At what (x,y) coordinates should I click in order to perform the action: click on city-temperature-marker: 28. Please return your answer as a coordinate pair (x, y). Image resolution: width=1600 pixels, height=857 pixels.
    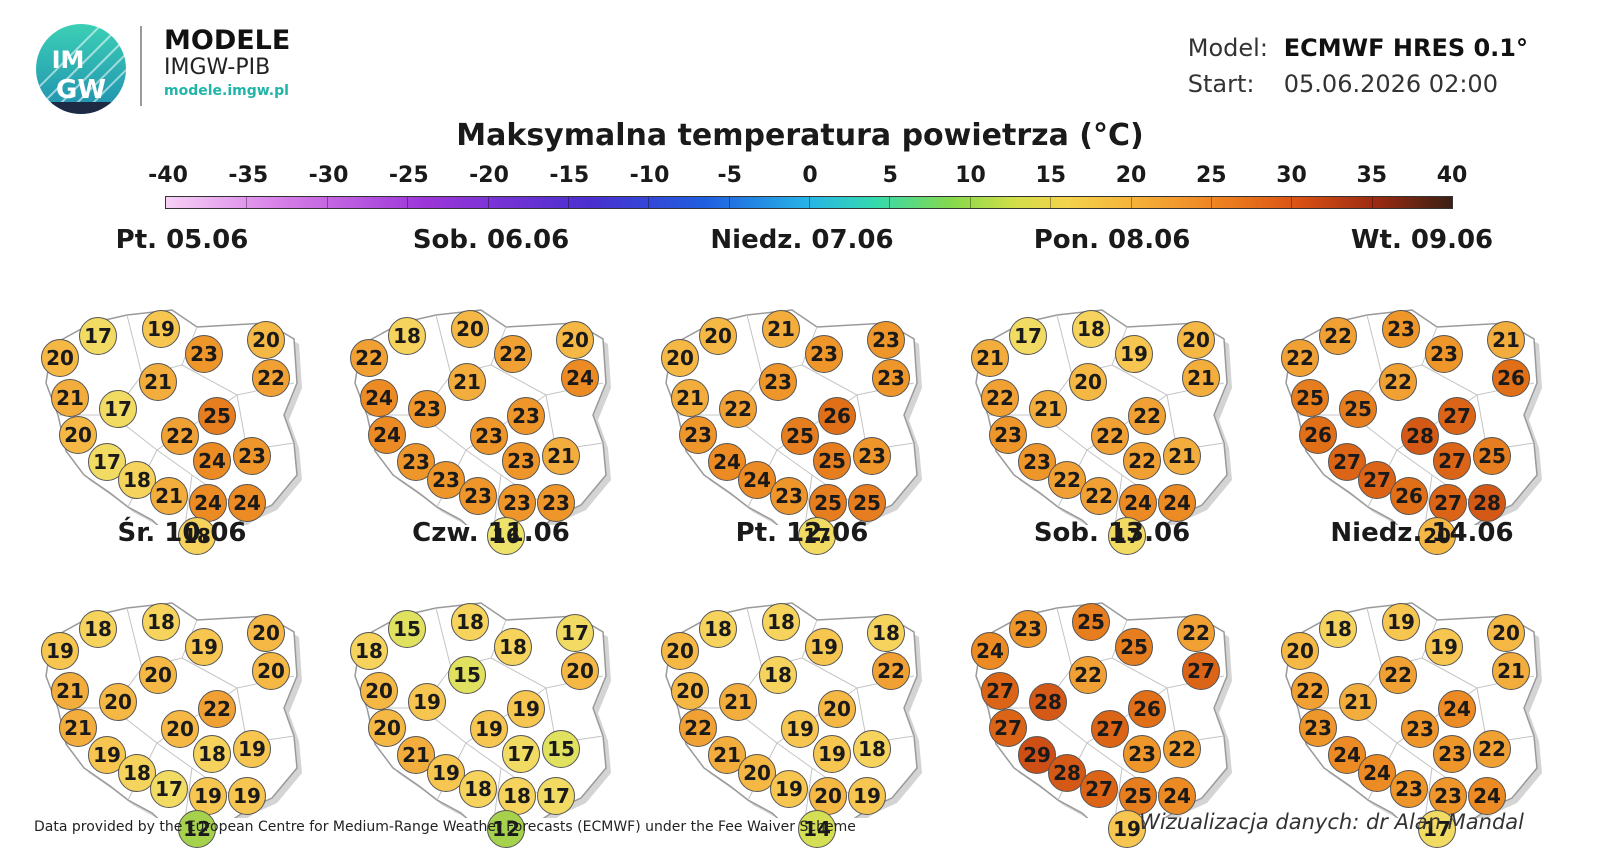
    Looking at the image, I should click on (1048, 702).